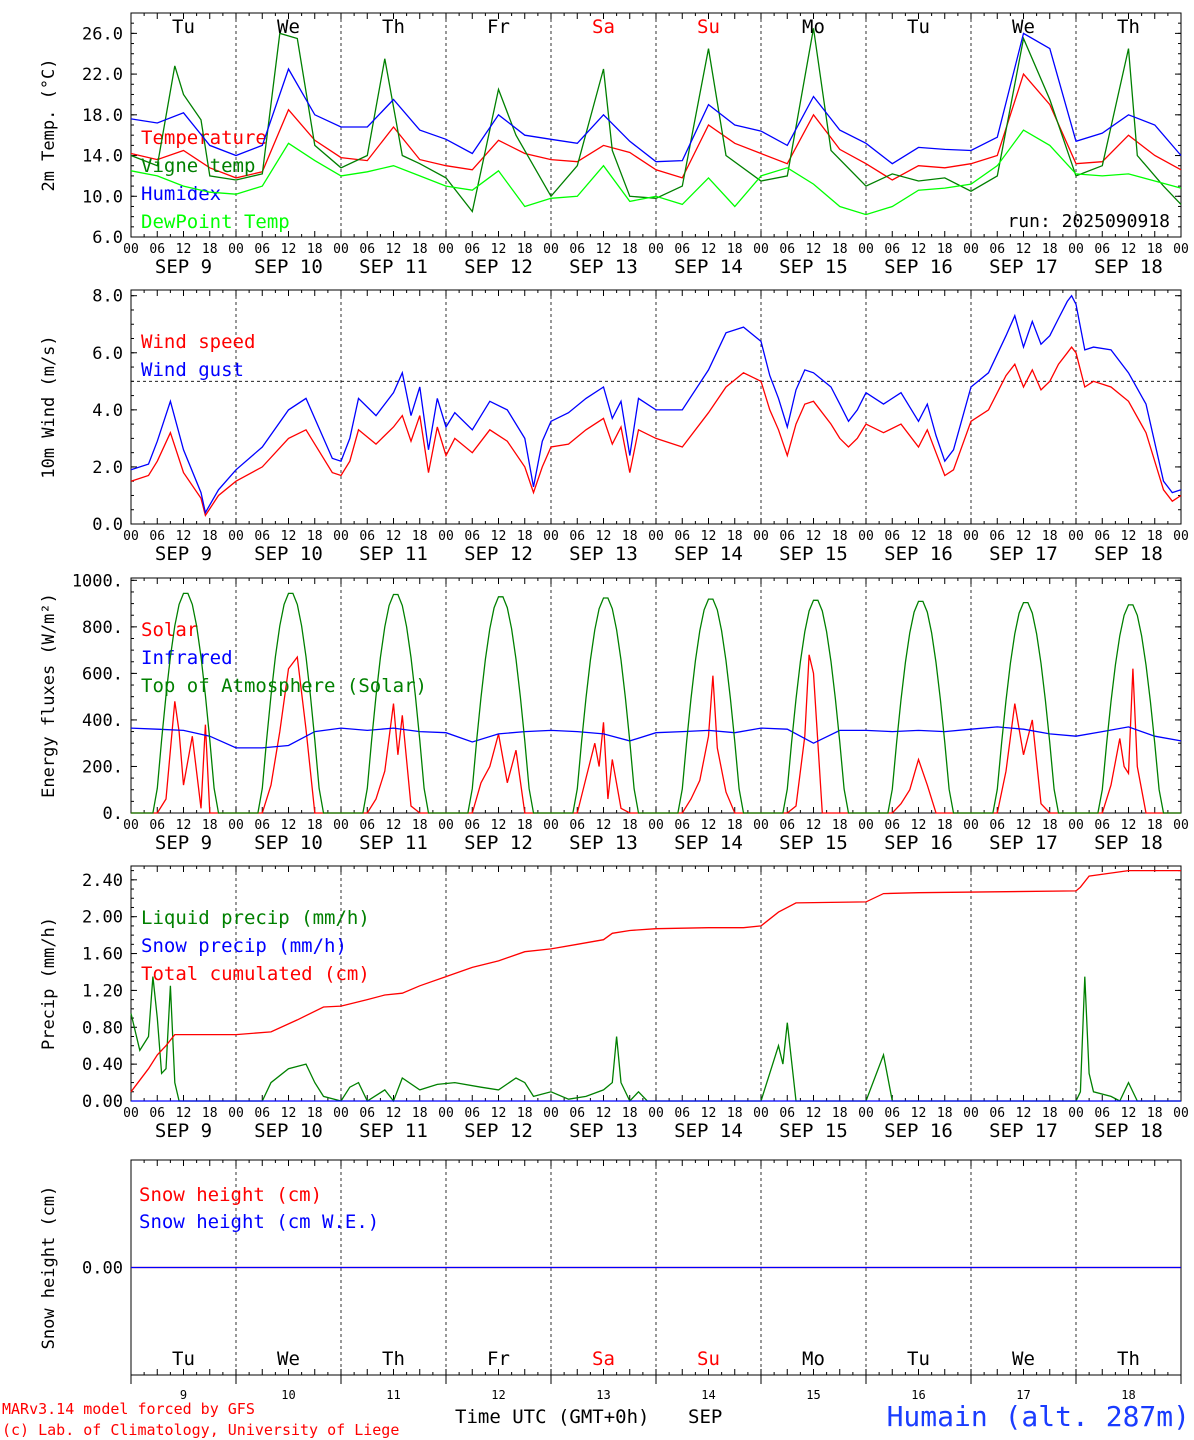 The image size is (1194, 1440). Describe the element at coordinates (655, 981) in the screenshot. I see `series-line-total-cumulated-cm-` at that location.